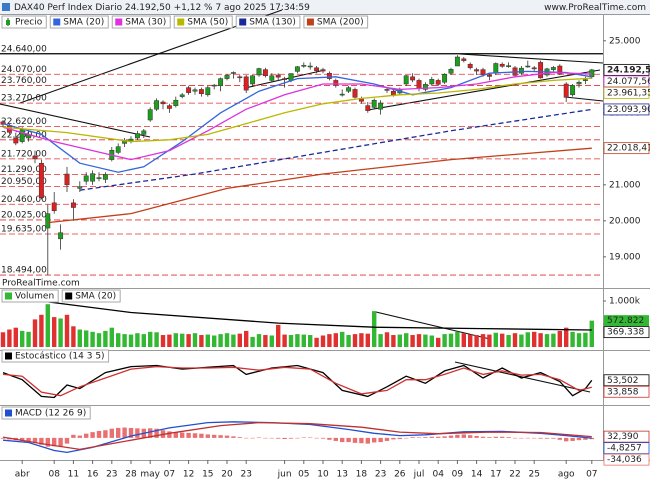  Describe the element at coordinates (24, 99) in the screenshot. I see `level-label: 23.270,00` at that location.